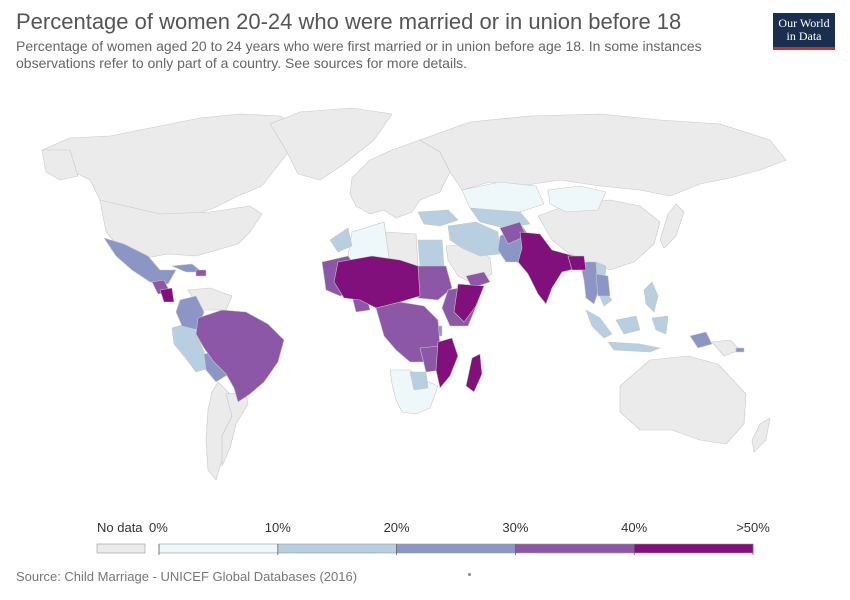 This screenshot has height=600, width=850. I want to click on country-australia, so click(683, 400).